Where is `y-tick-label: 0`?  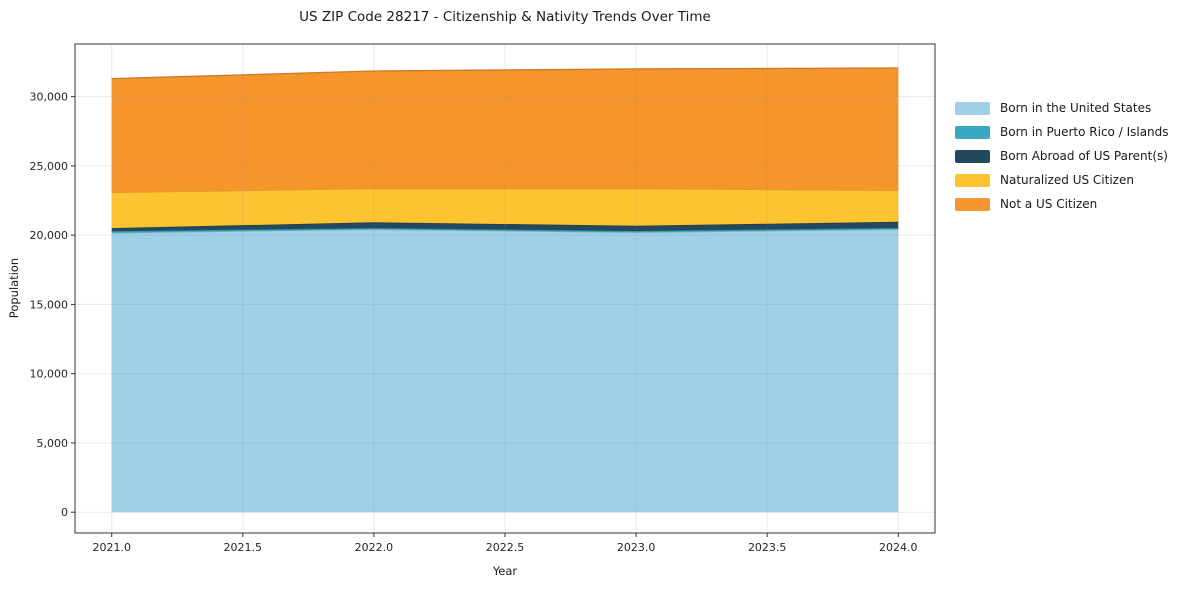 y-tick-label: 0 is located at coordinates (64, 512).